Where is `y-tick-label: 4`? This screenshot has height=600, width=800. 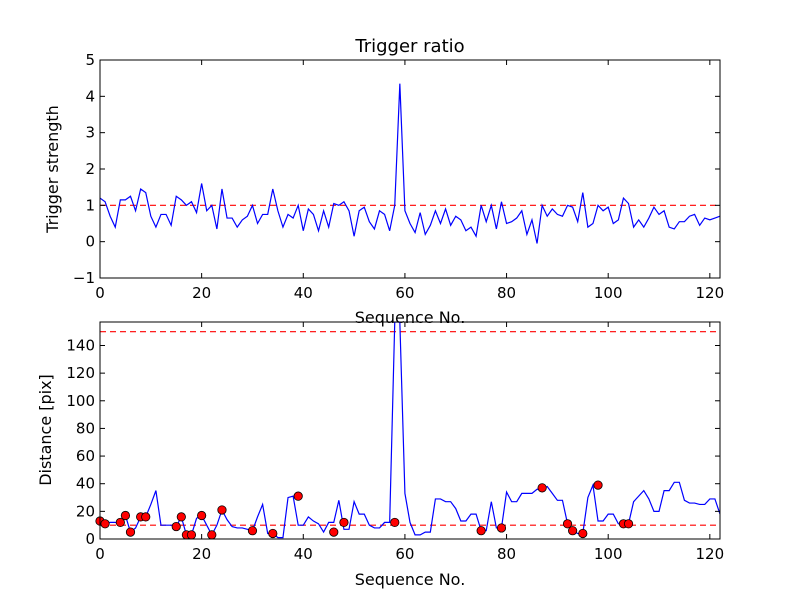
y-tick-label: 4 is located at coordinates (90, 96).